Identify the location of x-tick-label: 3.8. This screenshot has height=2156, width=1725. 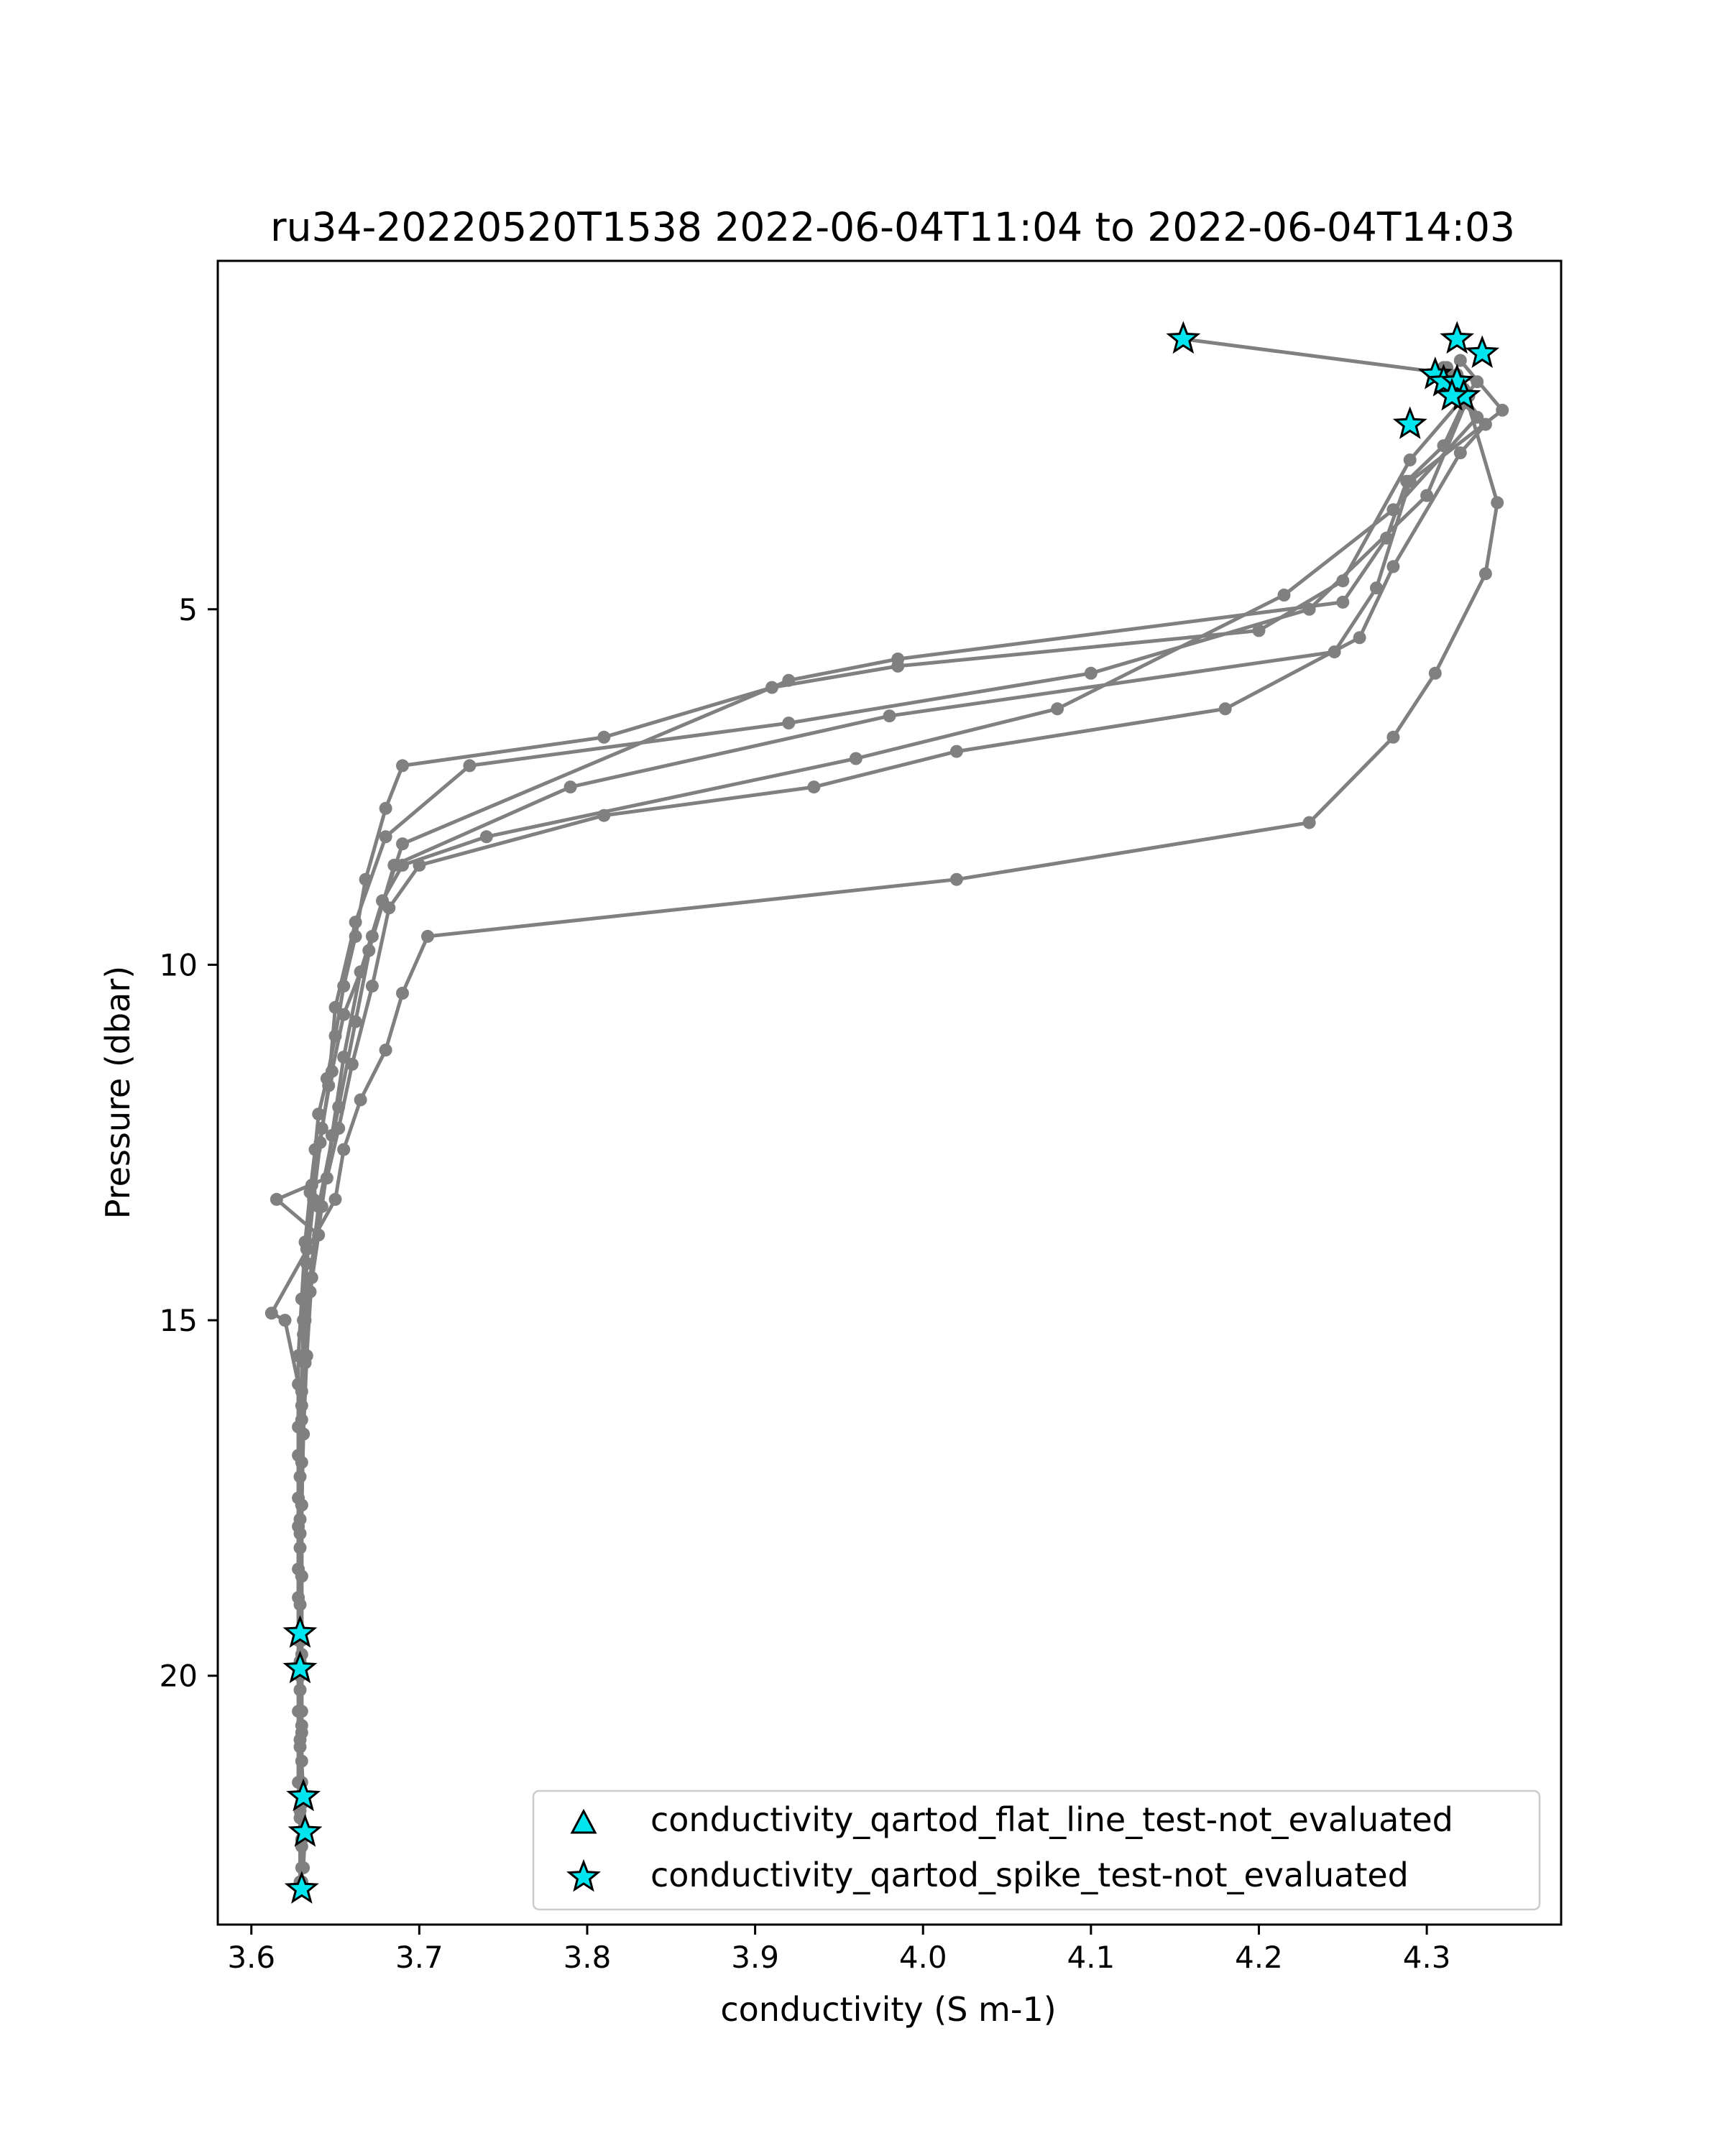
(588, 1958).